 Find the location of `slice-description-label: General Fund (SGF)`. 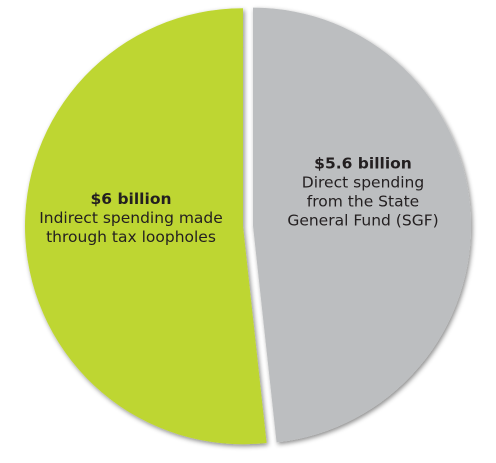

slice-description-label: General Fund (SGF) is located at coordinates (362, 221).